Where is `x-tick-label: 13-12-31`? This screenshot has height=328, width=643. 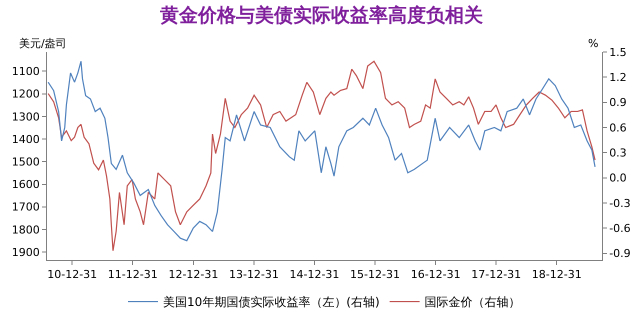 x-tick-label: 13-12-31 is located at coordinates (253, 275).